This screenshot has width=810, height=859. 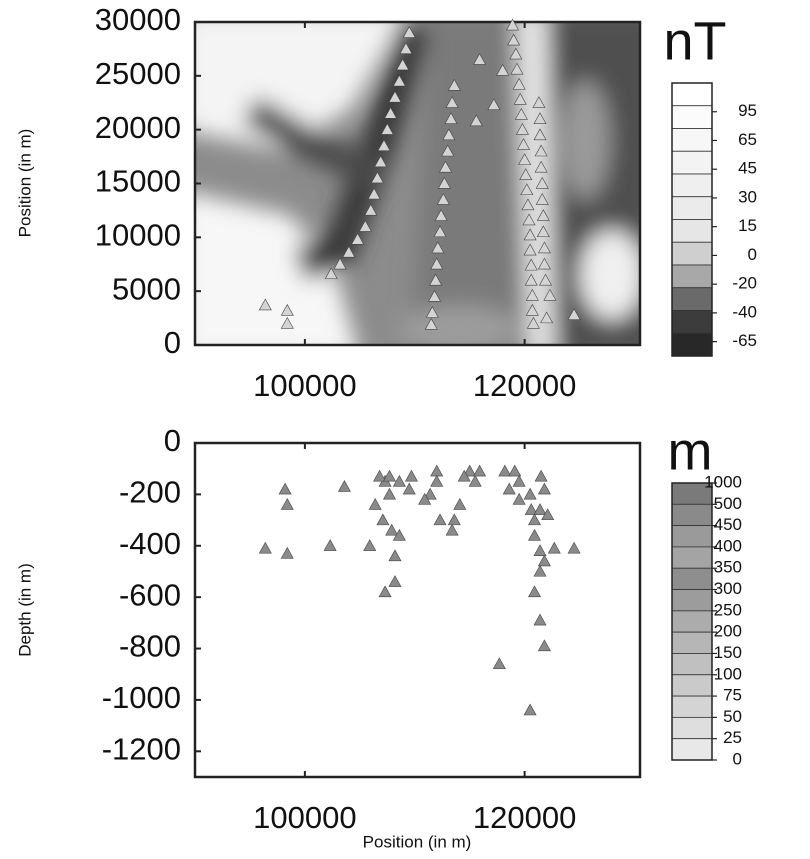 What do you see at coordinates (747, 139) in the screenshot?
I see `colorbar-label: 65` at bounding box center [747, 139].